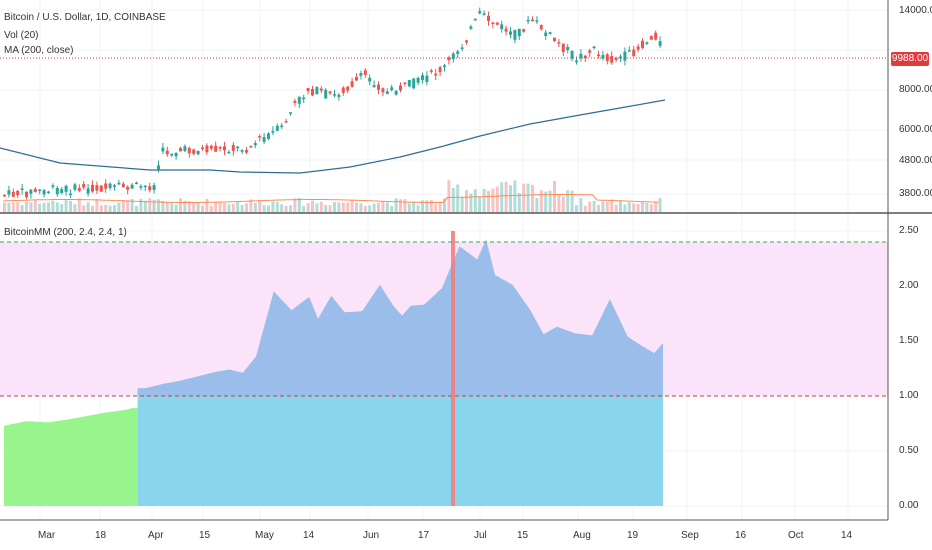  Describe the element at coordinates (333, 136) in the screenshot. I see `ma-200-line` at that location.